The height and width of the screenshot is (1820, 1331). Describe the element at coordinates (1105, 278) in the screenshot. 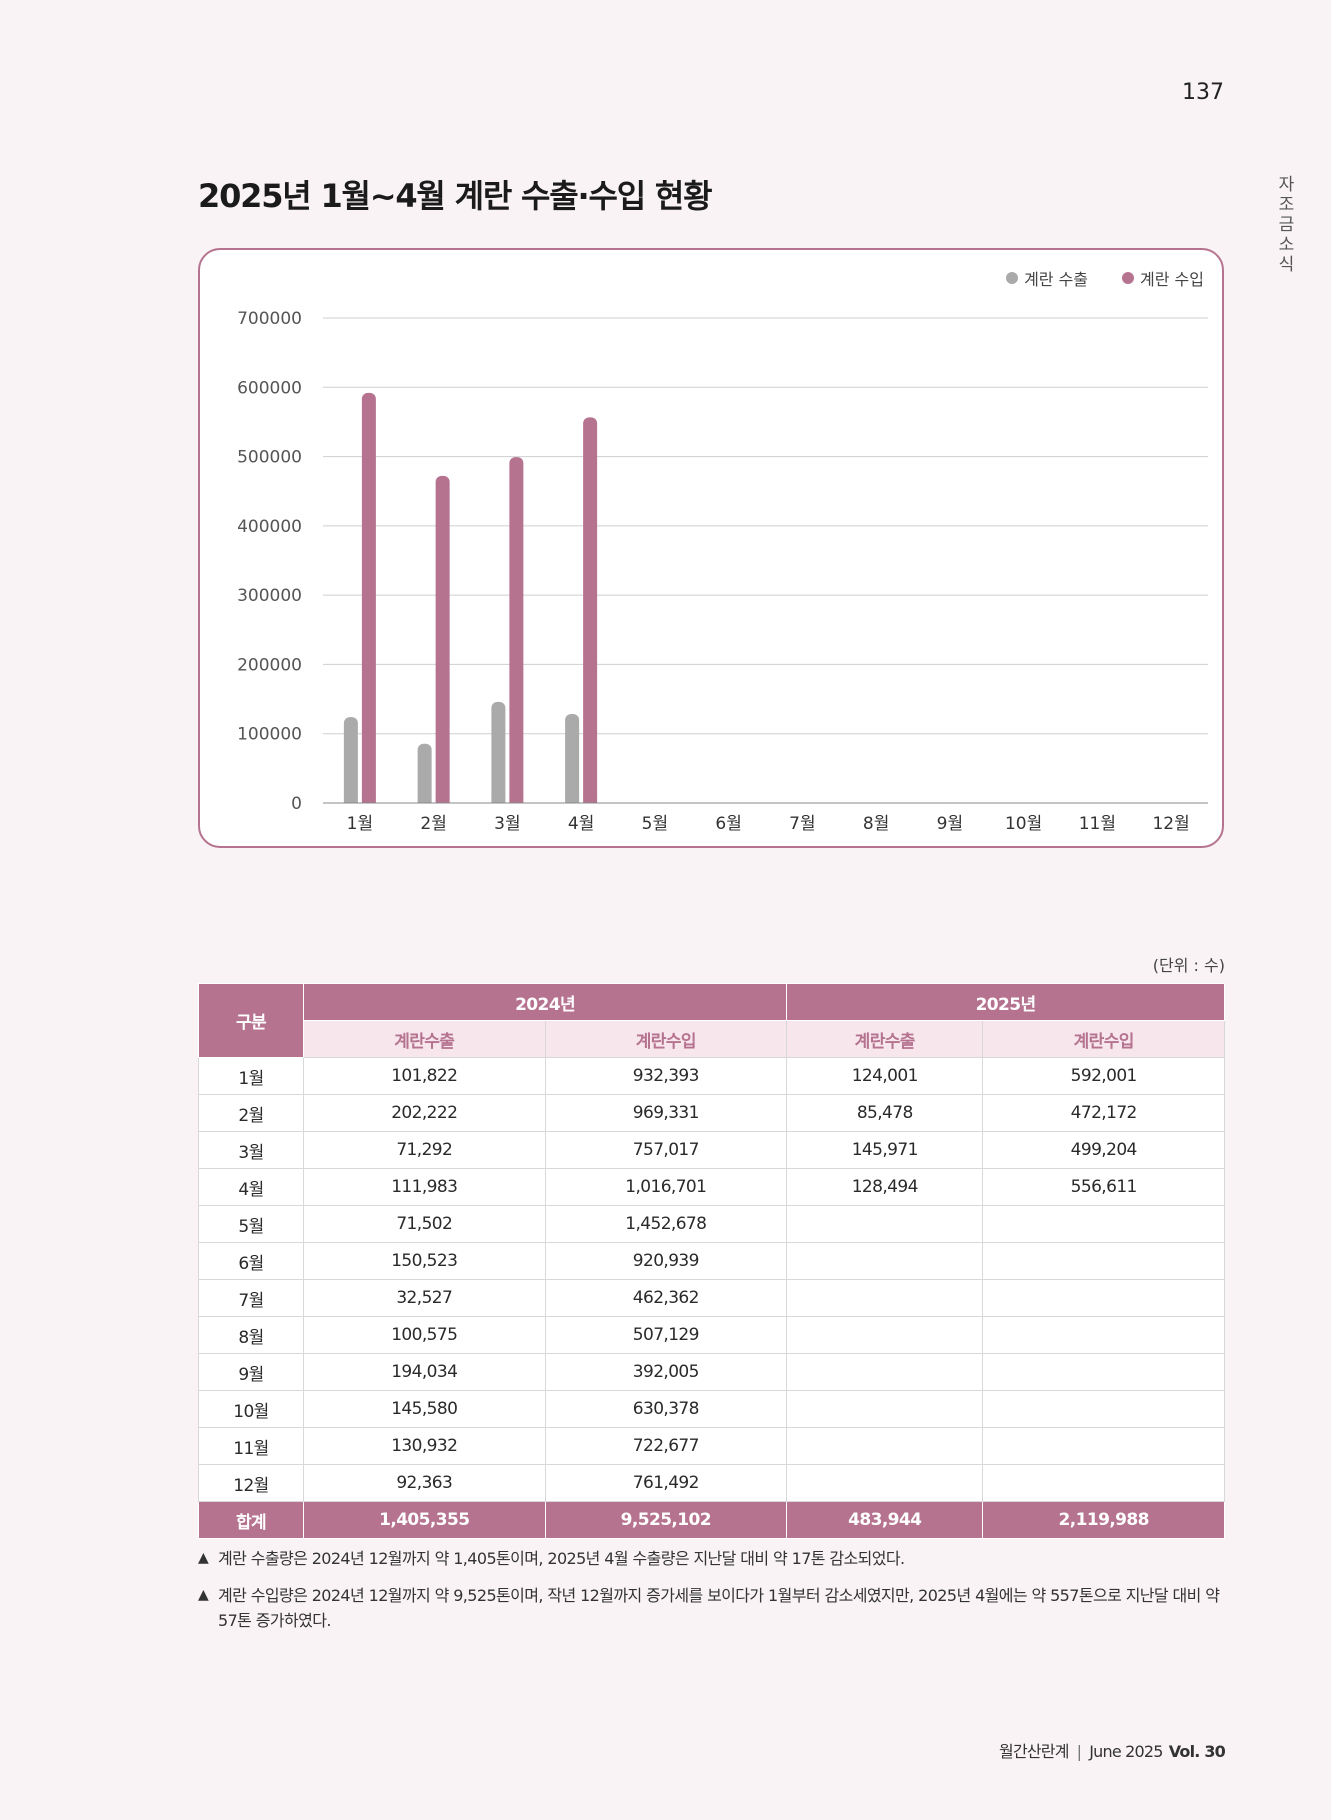

I see `chart-legend: 계란 수출 계란 수입` at that location.